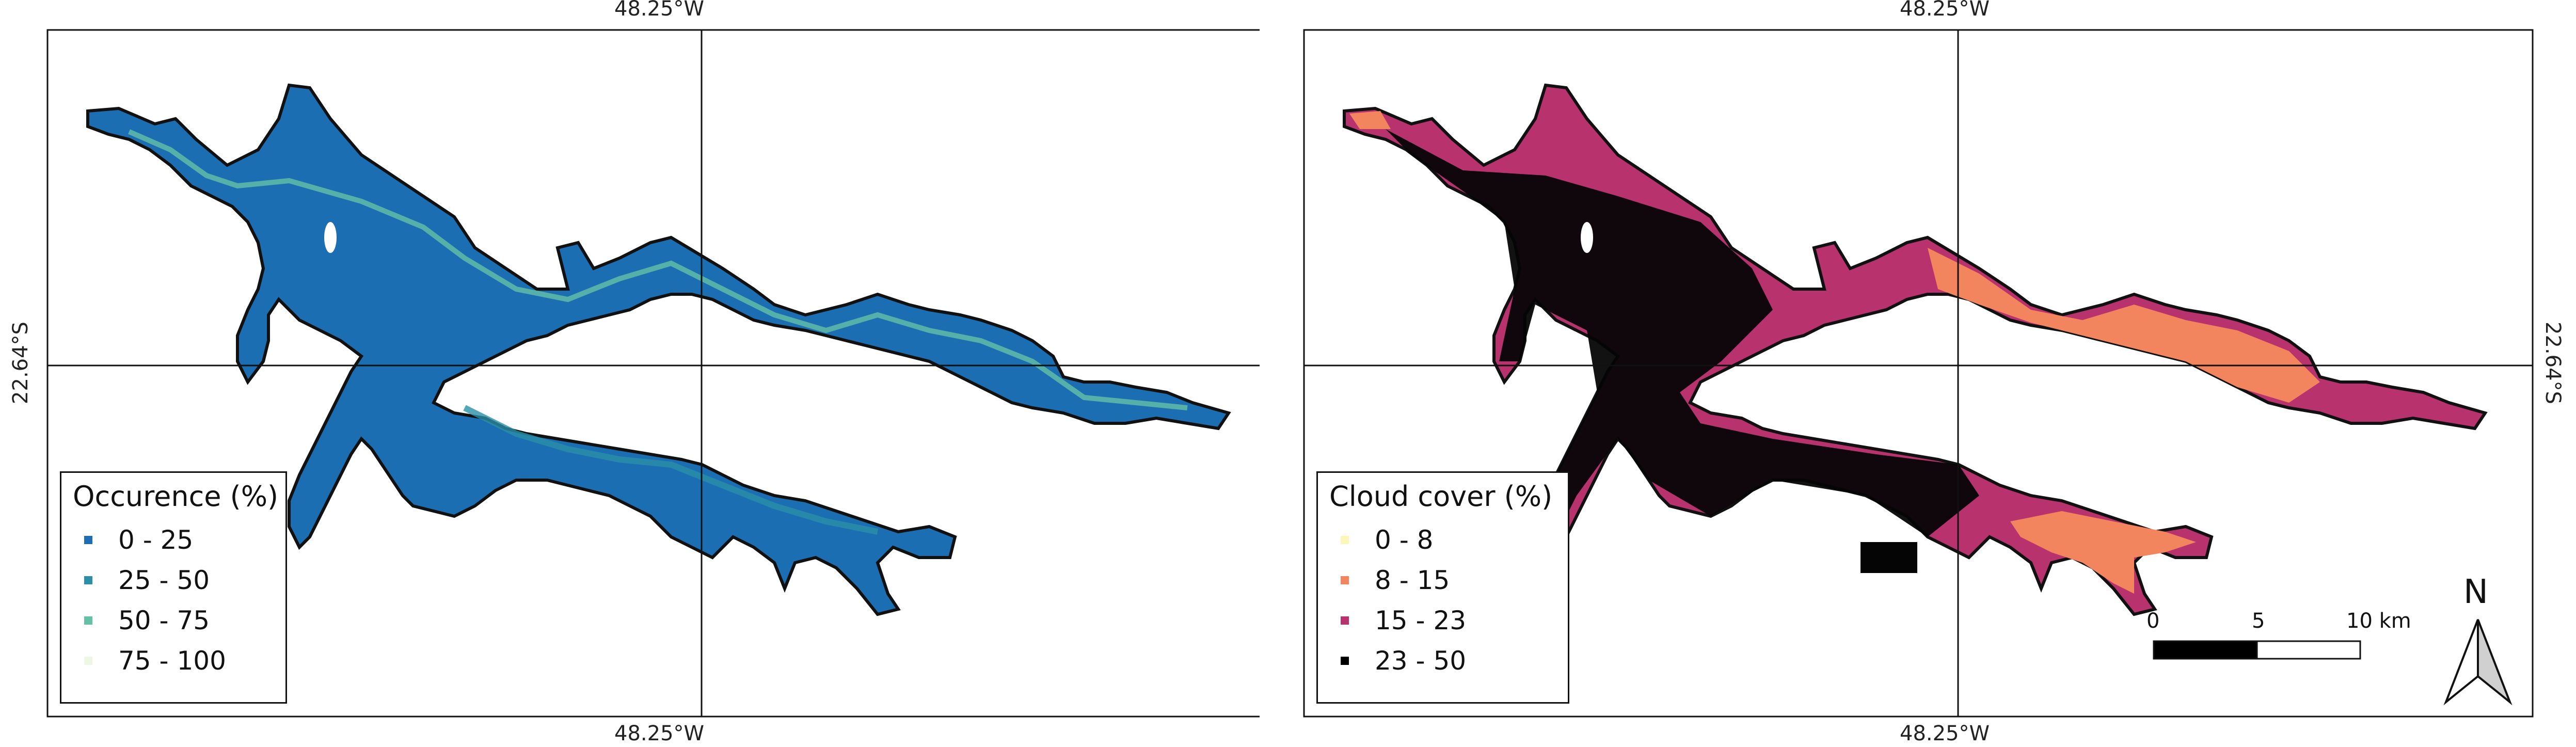  I want to click on legend-label: 0 - 25, so click(156, 540).